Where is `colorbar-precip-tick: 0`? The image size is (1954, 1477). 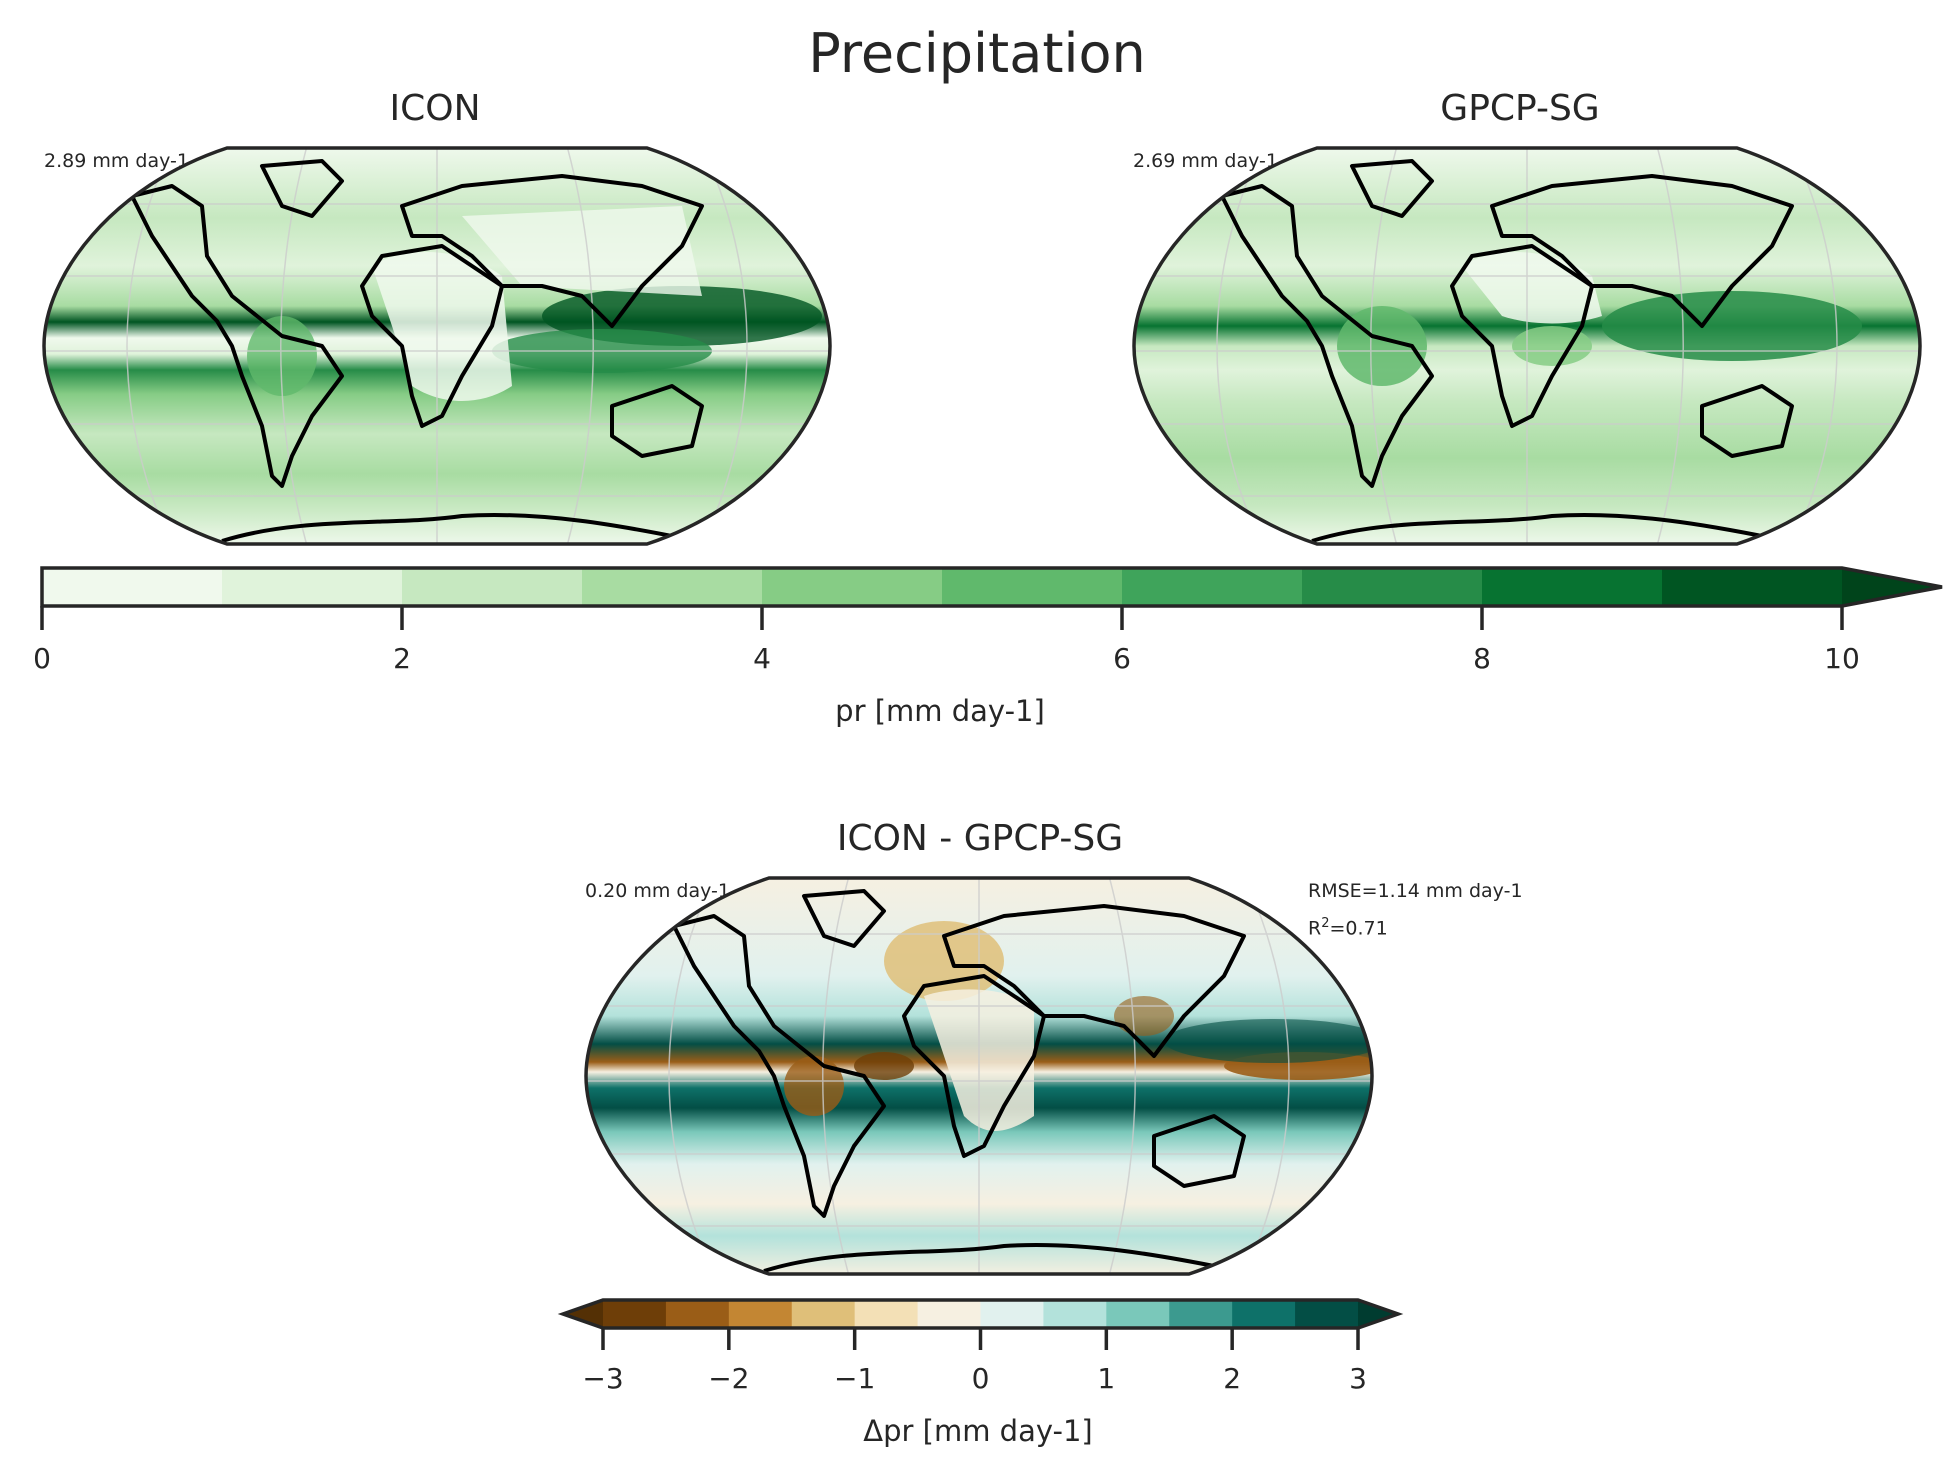 colorbar-precip-tick: 0 is located at coordinates (42, 658).